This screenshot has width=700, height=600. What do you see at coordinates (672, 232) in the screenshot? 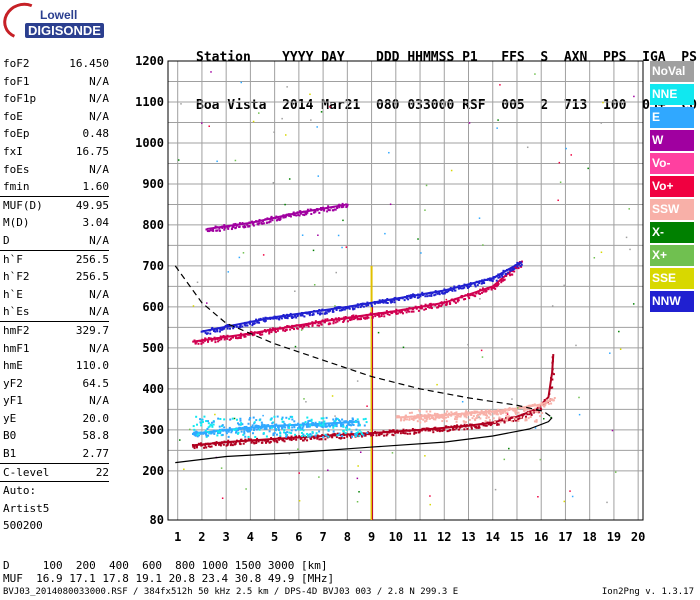
I see `legend-item-x: X-` at bounding box center [672, 232].